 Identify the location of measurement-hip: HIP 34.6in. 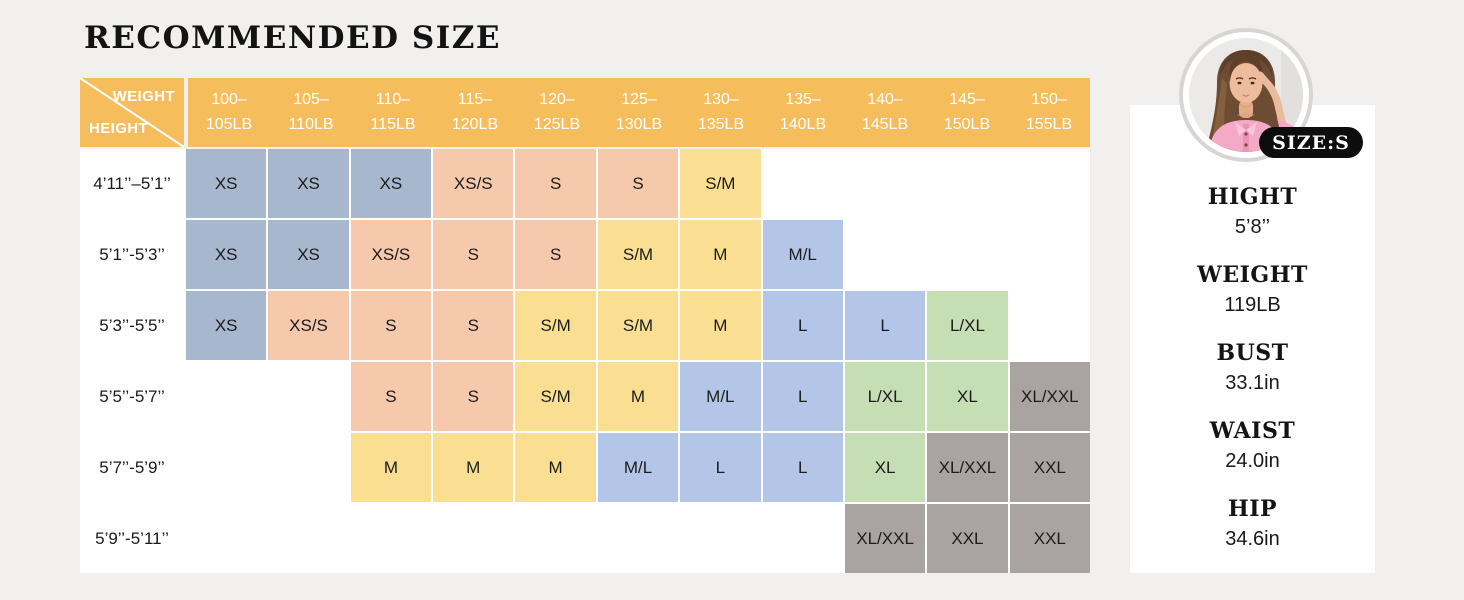
(1252, 524).